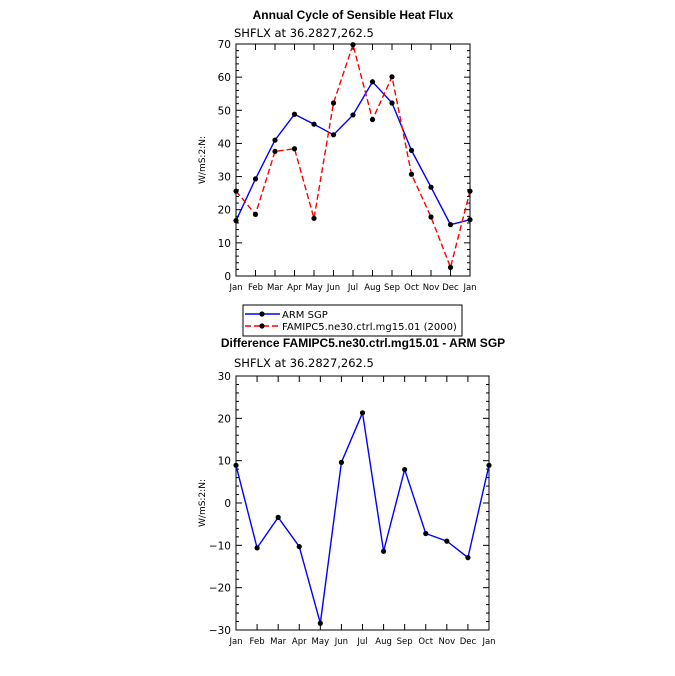 The height and width of the screenshot is (676, 675). What do you see at coordinates (305, 315) in the screenshot?
I see `legend-label-arm-sgp: ARM SGP` at bounding box center [305, 315].